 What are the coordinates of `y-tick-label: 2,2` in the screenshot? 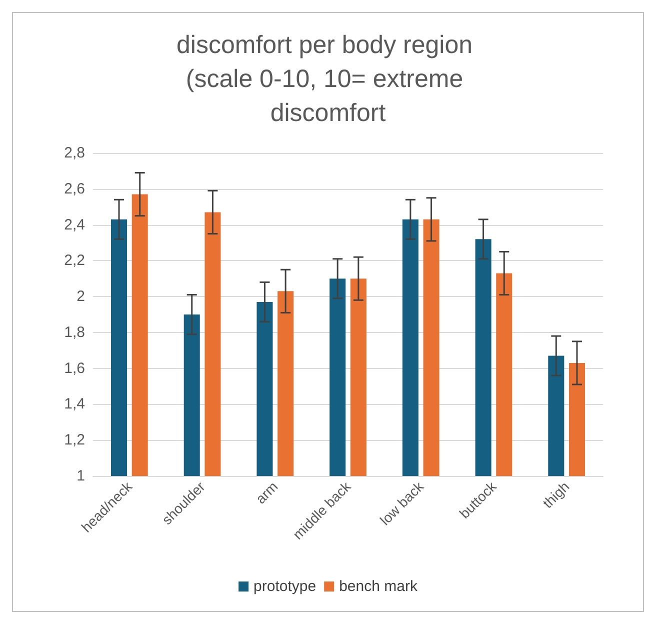 It's located at (74, 261).